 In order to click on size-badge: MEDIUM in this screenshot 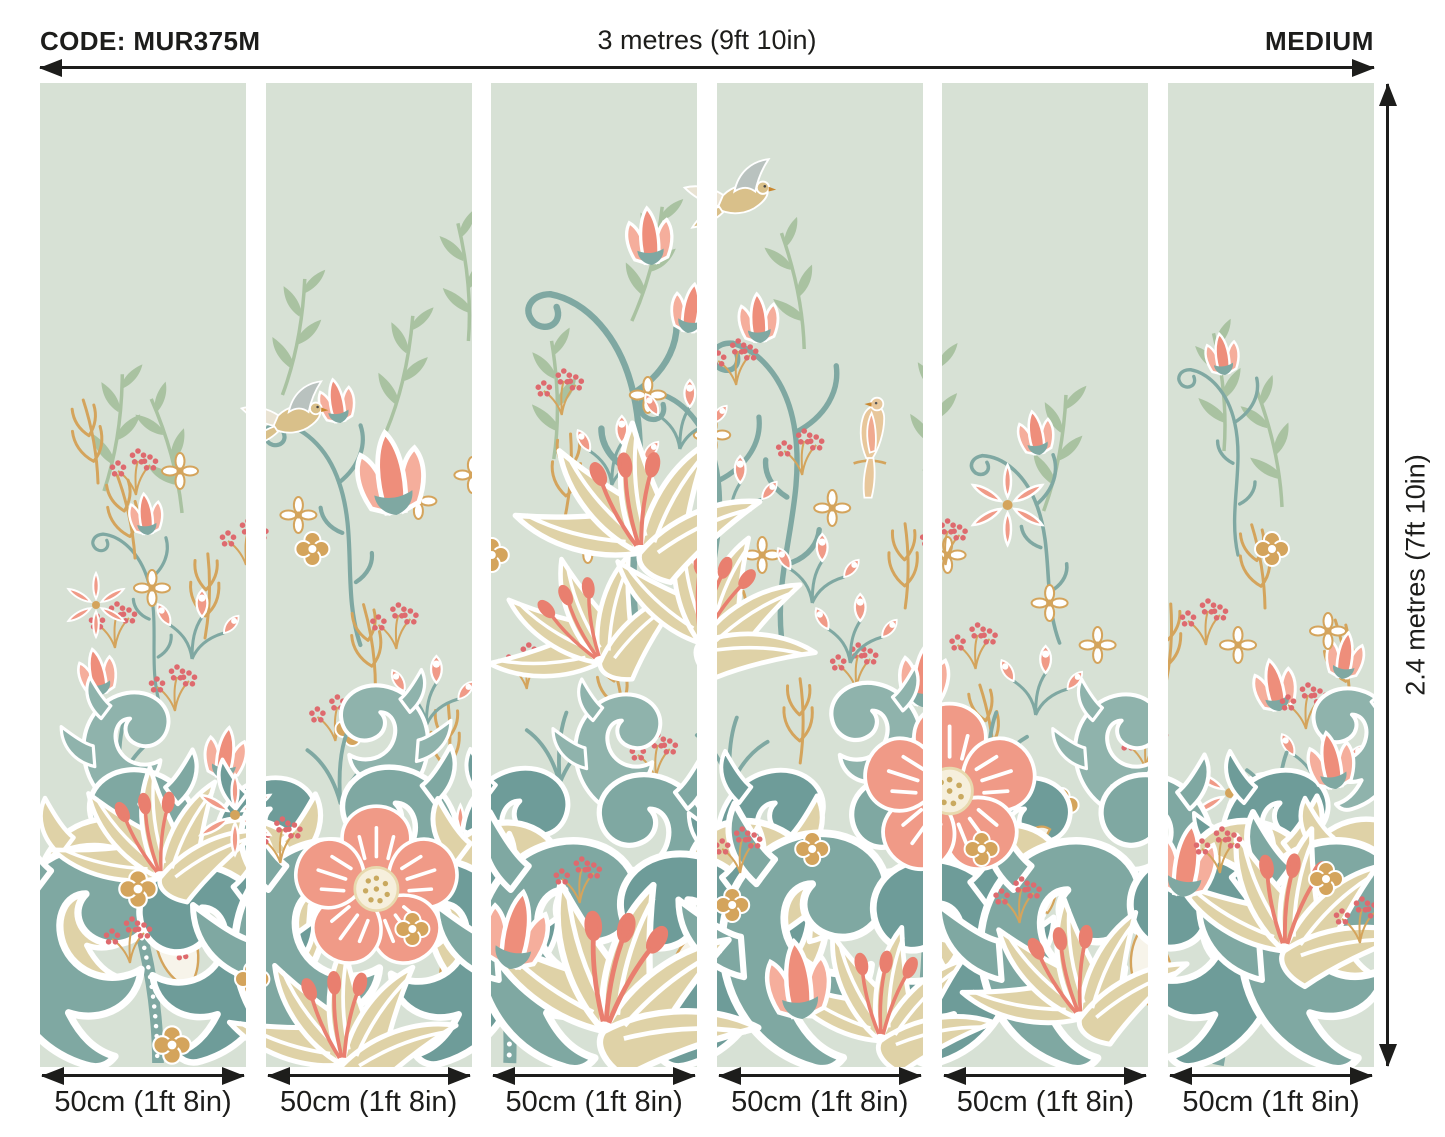, I will do `click(1319, 41)`.